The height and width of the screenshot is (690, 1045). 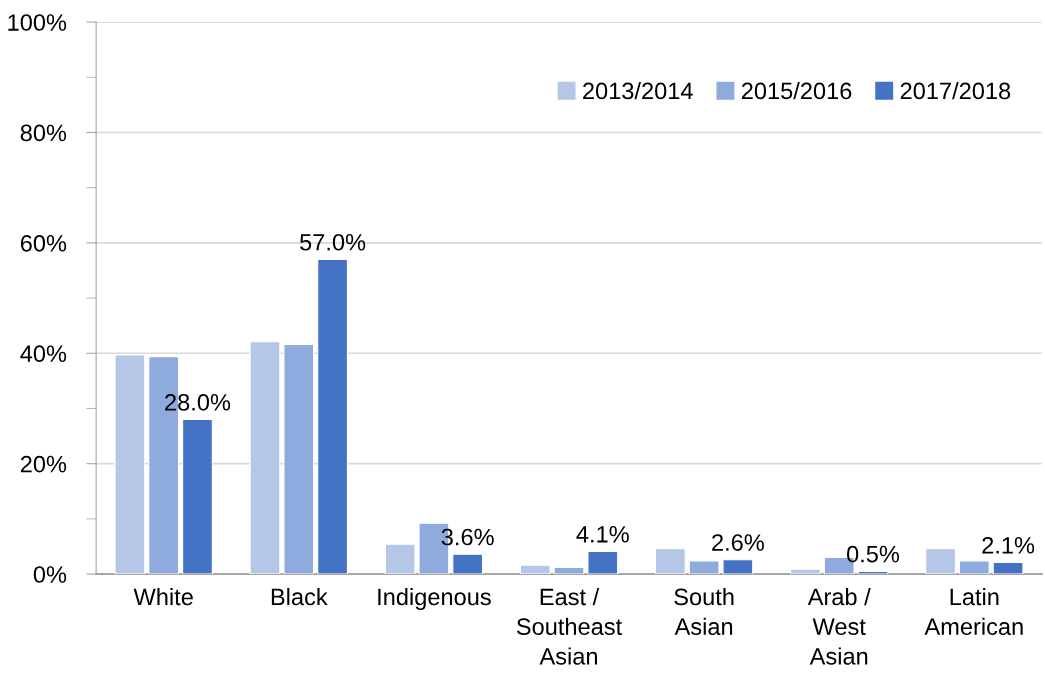 I want to click on x-tick-label: White, so click(x=163, y=596).